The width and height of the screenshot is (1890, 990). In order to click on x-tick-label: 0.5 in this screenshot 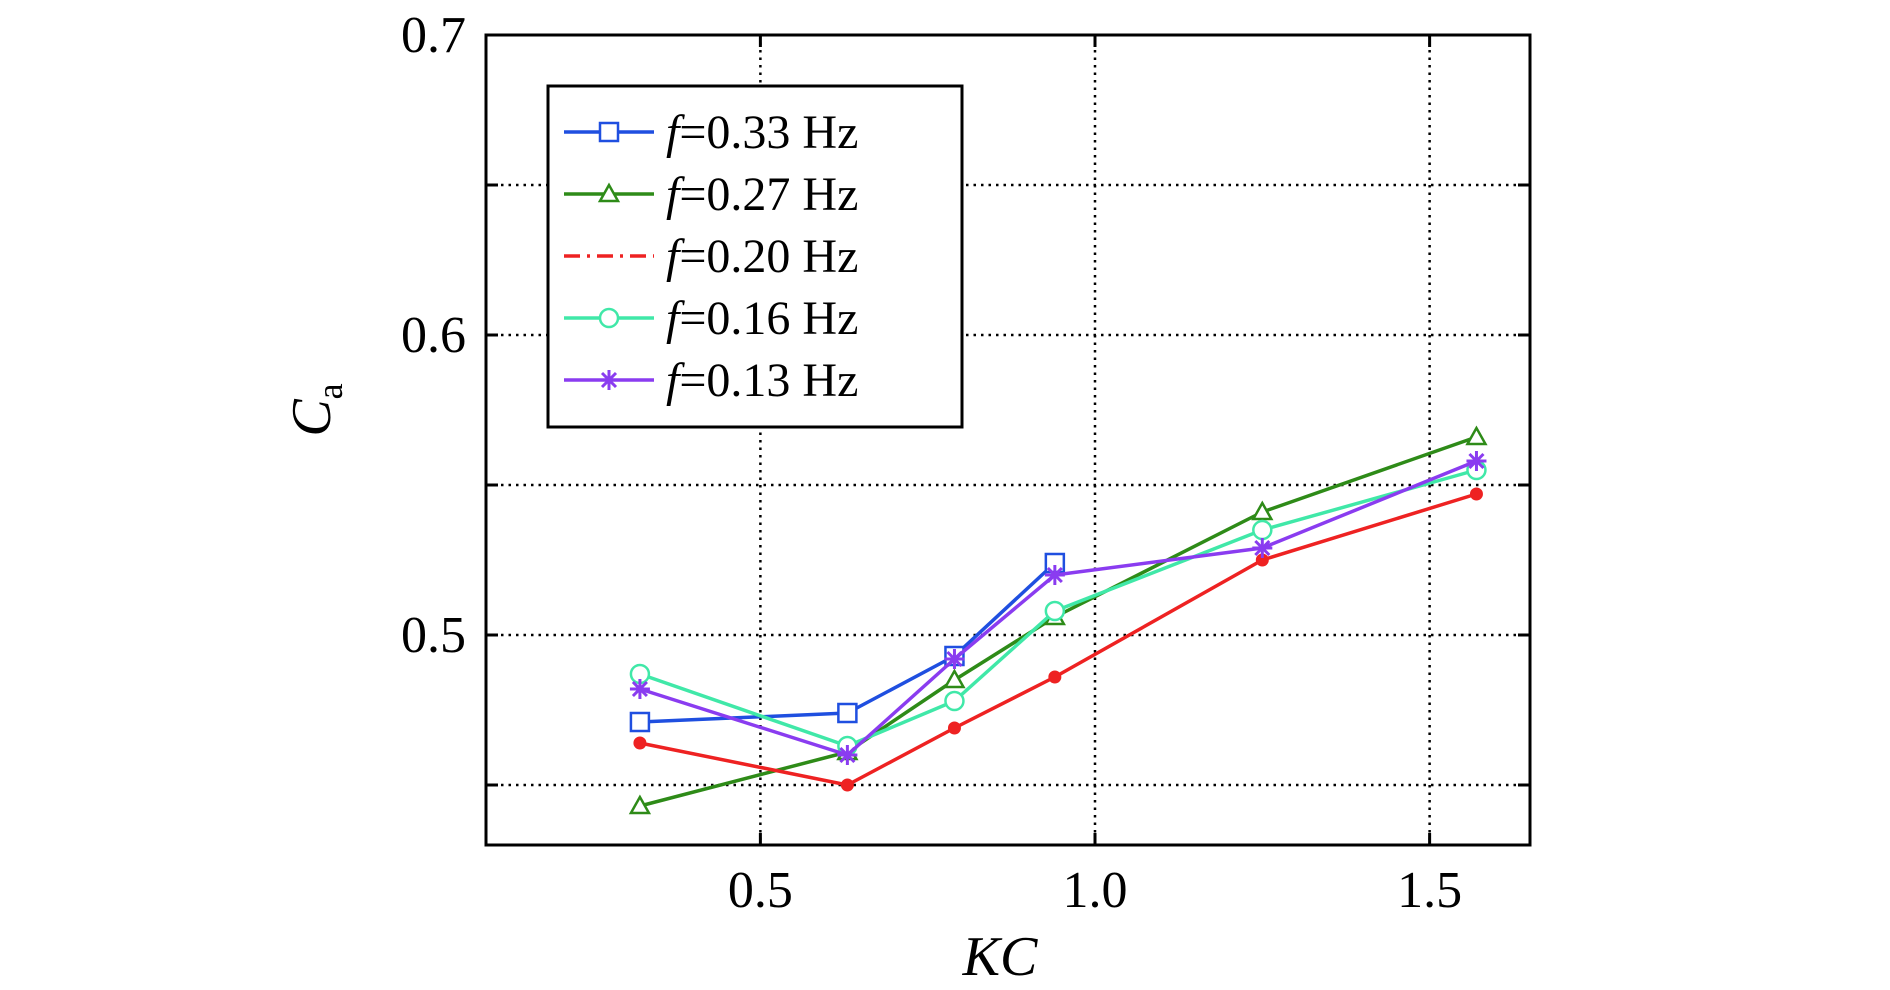, I will do `click(760, 890)`.